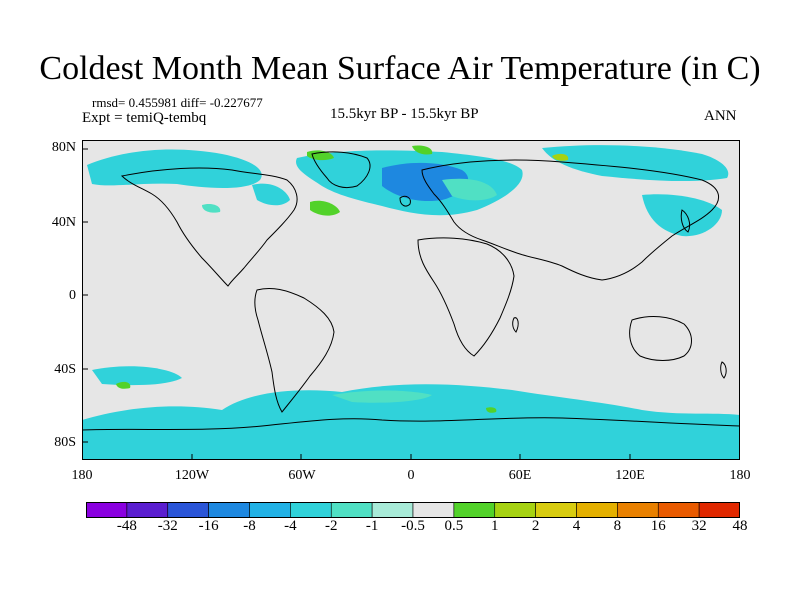  What do you see at coordinates (192, 475) in the screenshot?
I see `lon-tick-120w: 120W` at bounding box center [192, 475].